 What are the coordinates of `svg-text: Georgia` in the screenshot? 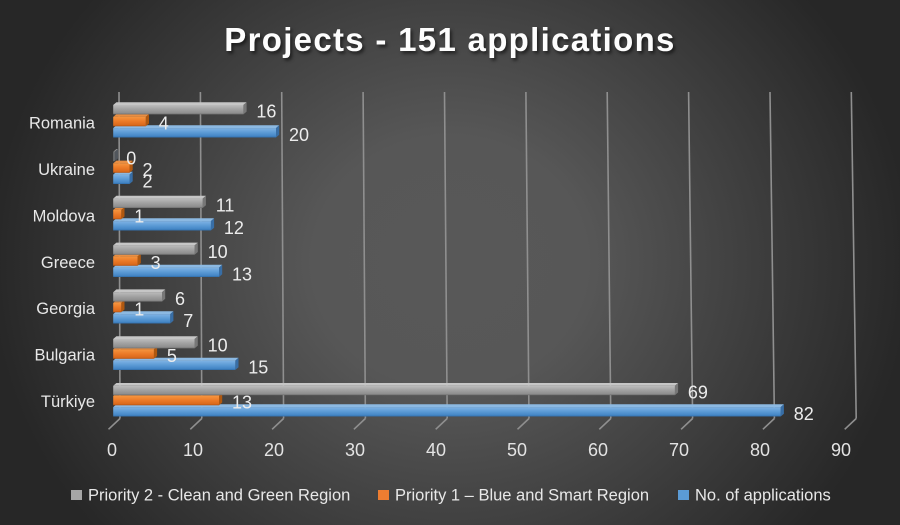 It's located at (66, 309).